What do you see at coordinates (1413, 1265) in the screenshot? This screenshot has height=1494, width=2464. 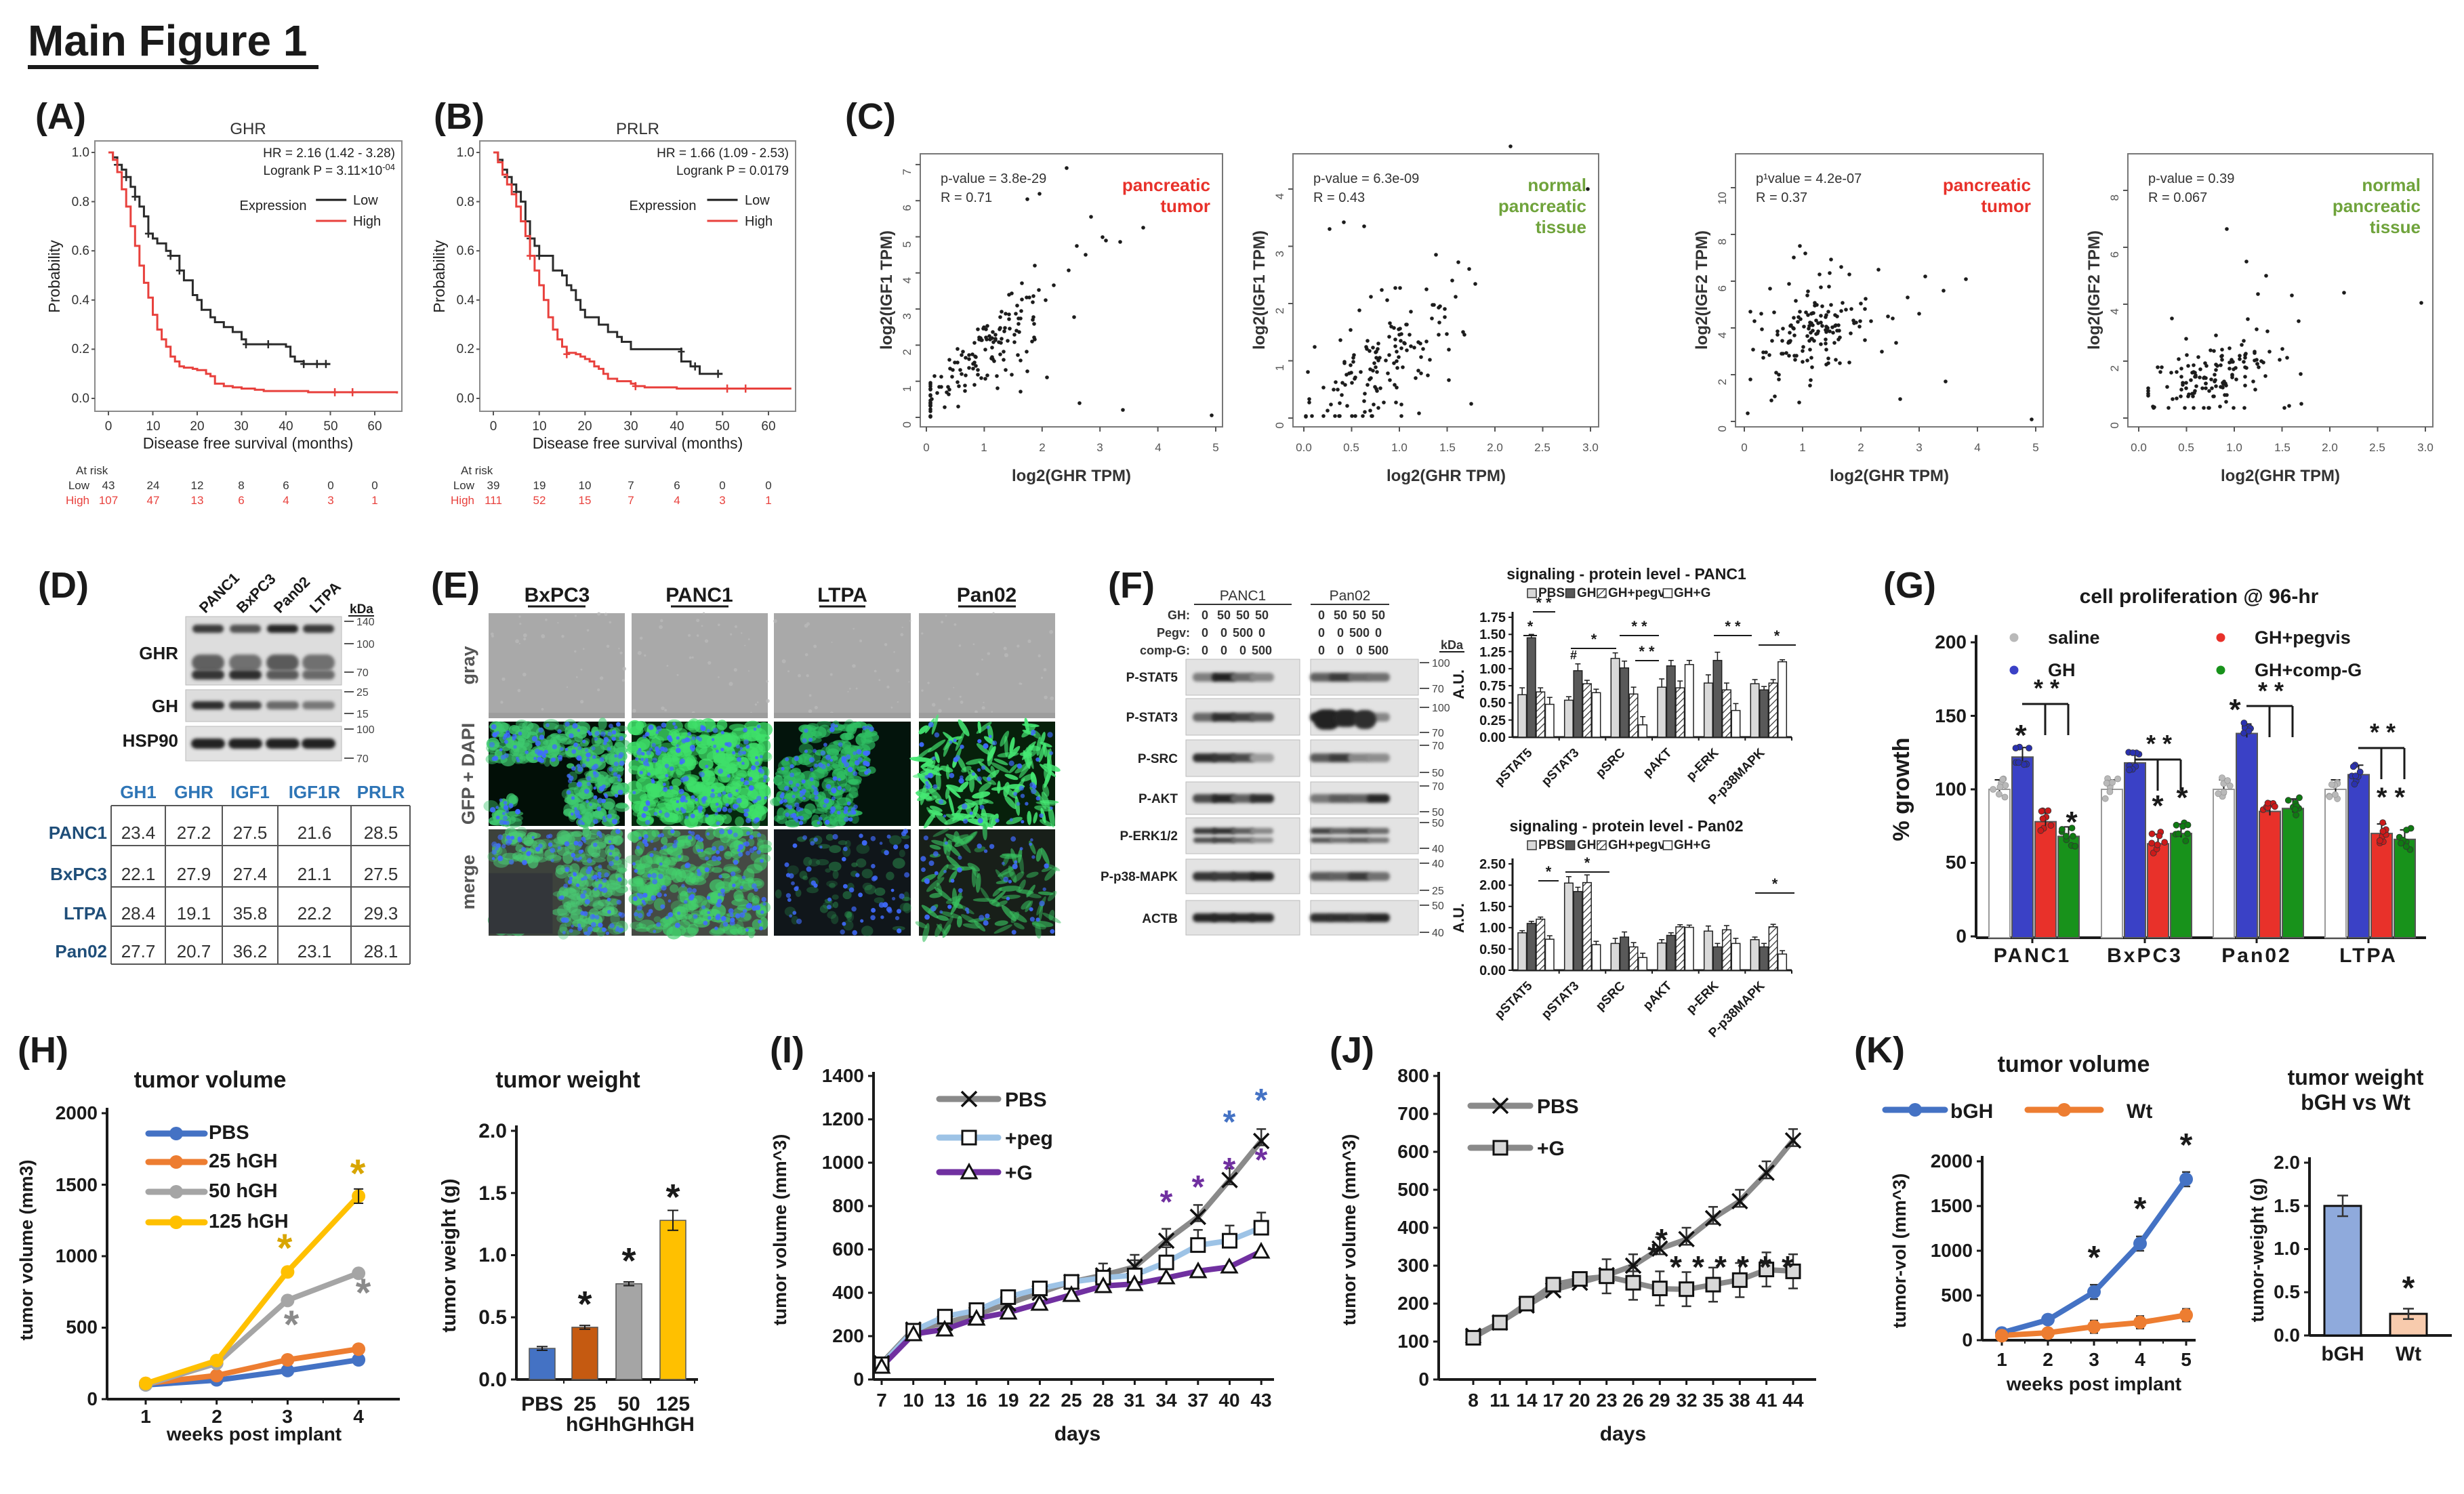 I see `svg-text: 300` at bounding box center [1413, 1265].